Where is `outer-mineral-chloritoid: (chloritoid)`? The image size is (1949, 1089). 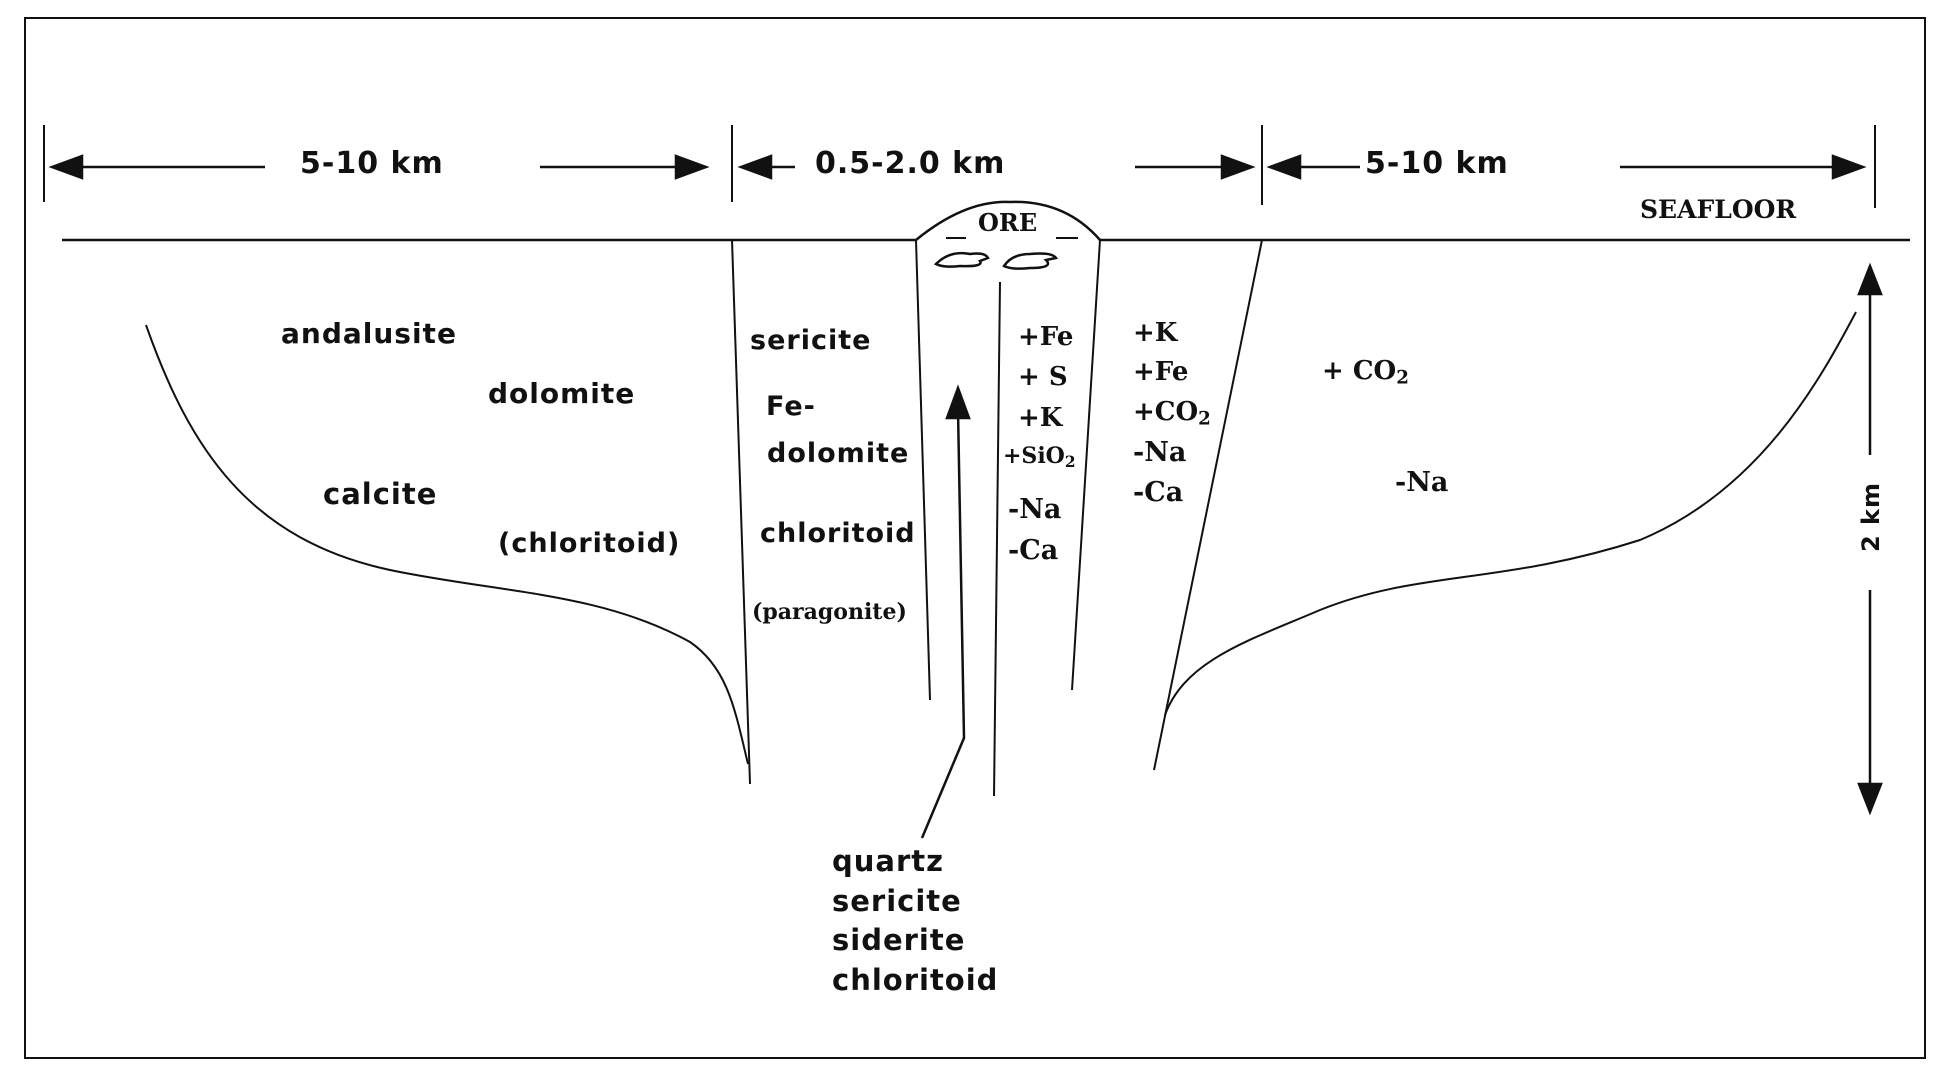 outer-mineral-chloritoid: (chloritoid) is located at coordinates (589, 543).